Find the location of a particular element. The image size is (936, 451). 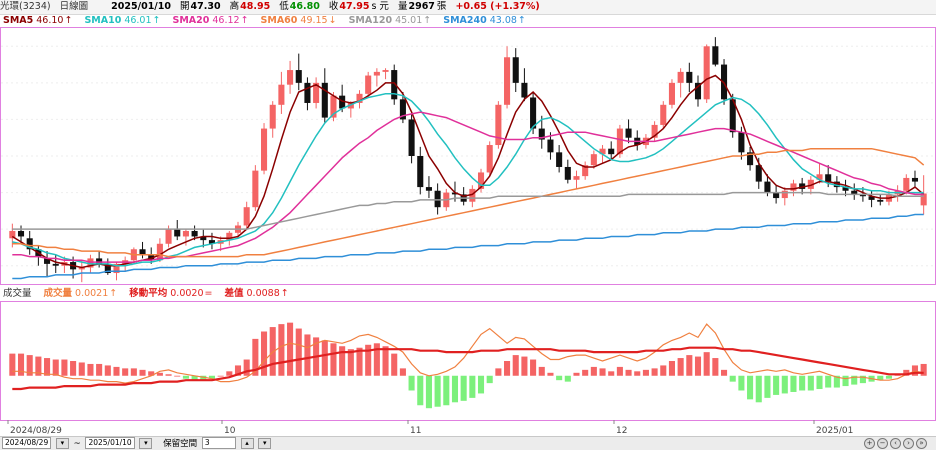

start-date-dropdown-icon: ▾ is located at coordinates (62, 443).